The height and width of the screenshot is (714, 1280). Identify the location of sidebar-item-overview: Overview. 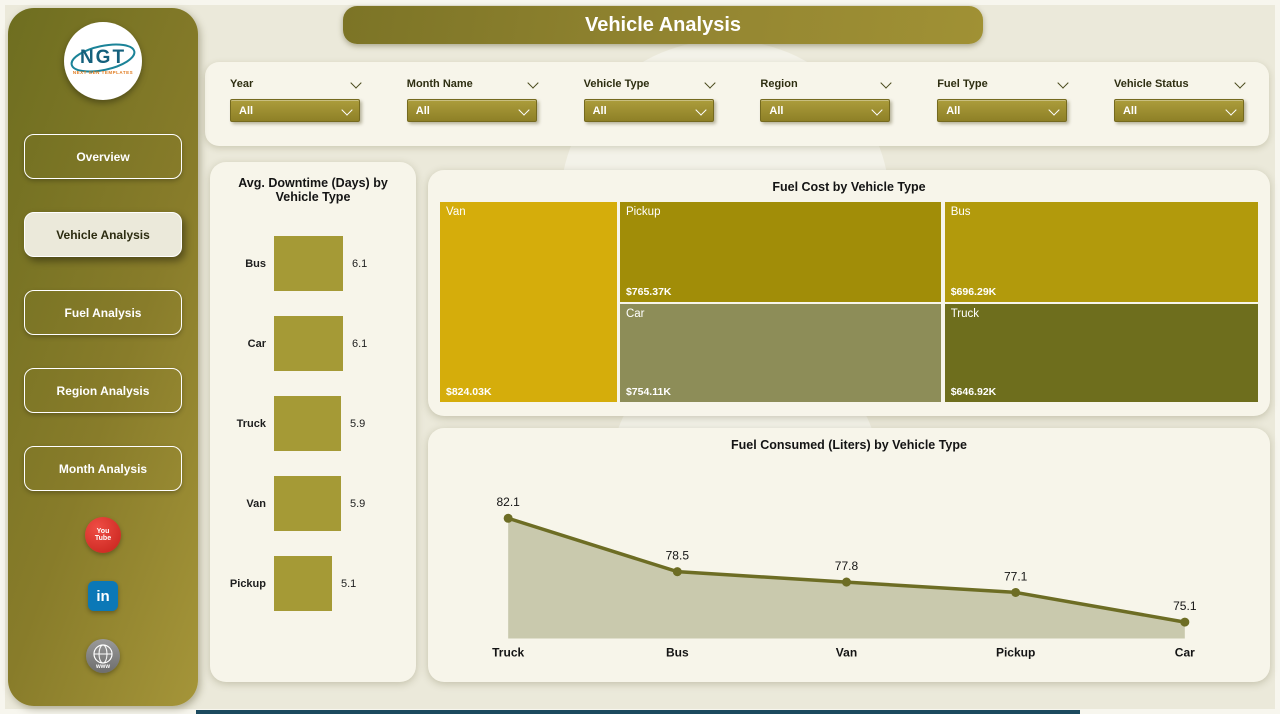
(103, 156).